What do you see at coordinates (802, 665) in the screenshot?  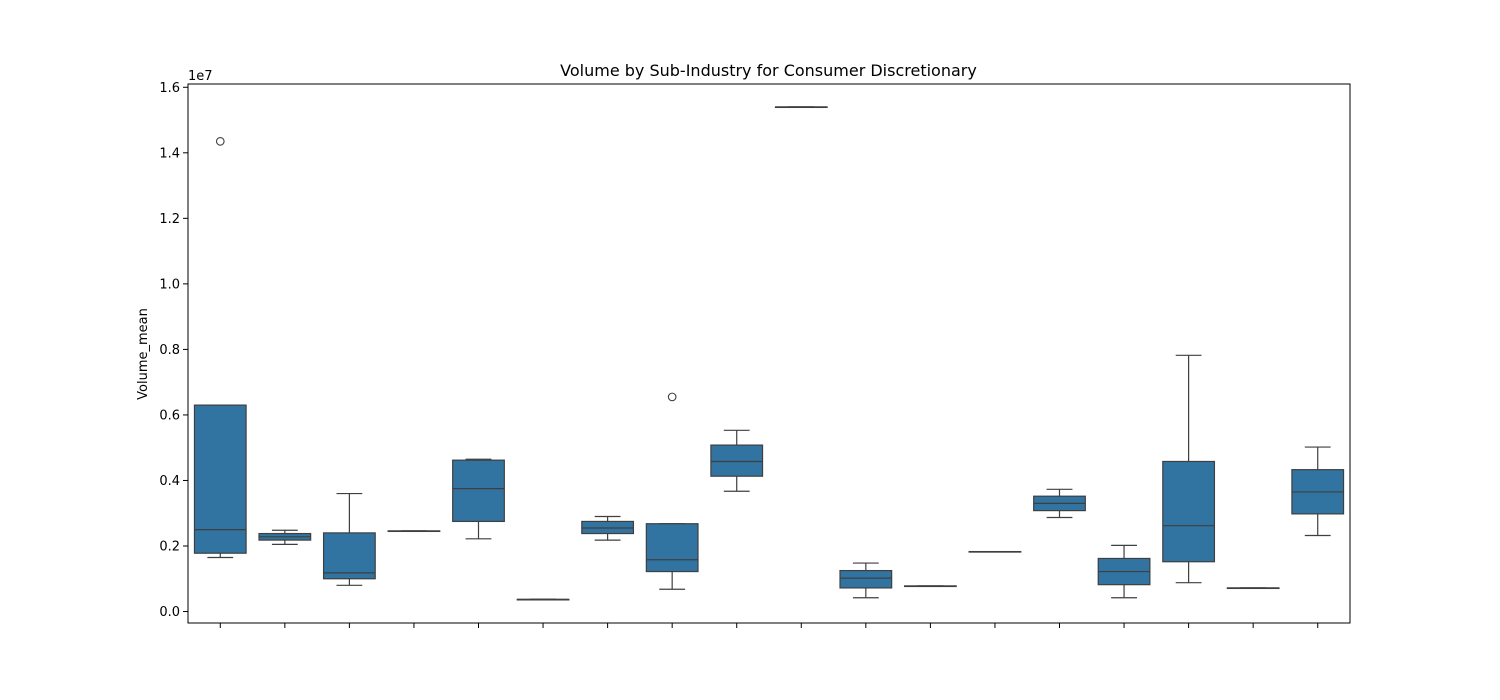 I see `x-tick-label: ufacturers` at bounding box center [802, 665].